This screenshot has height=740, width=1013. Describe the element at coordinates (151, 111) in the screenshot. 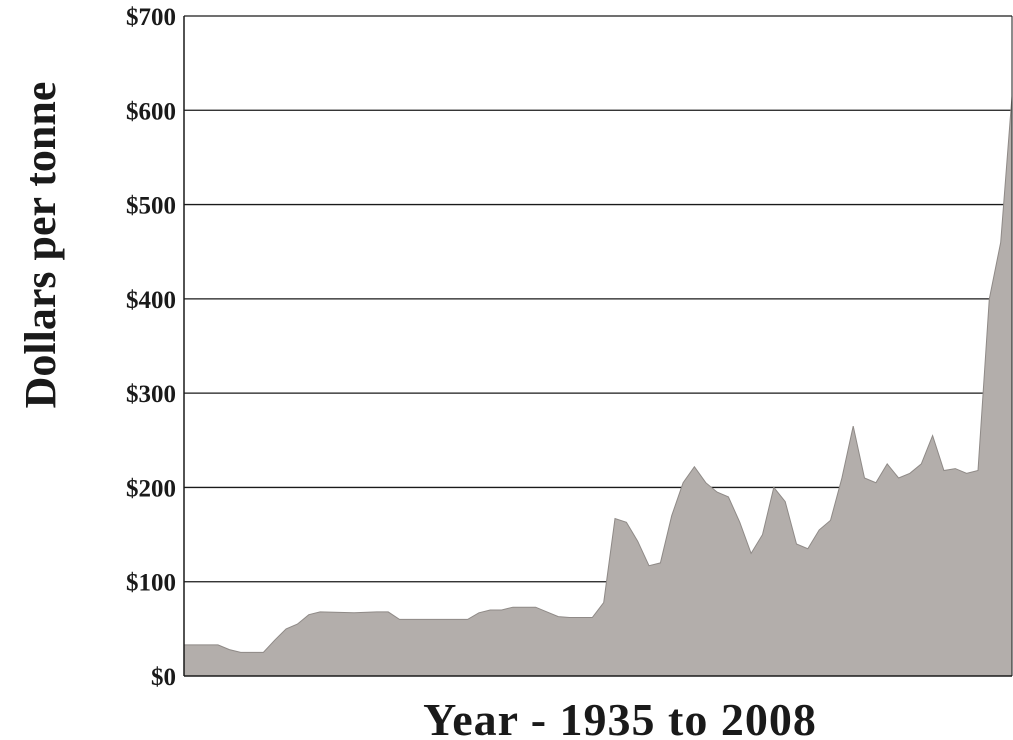

I see `y-tick-label: $600` at that location.